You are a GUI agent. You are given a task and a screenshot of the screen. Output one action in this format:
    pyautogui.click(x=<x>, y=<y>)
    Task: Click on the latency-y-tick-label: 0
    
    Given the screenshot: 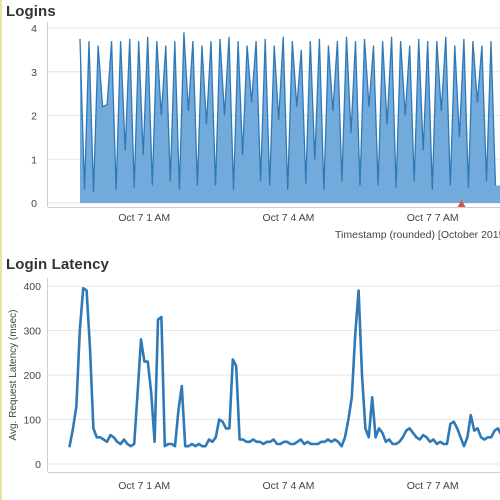 What is the action you would take?
    pyautogui.click(x=38, y=465)
    